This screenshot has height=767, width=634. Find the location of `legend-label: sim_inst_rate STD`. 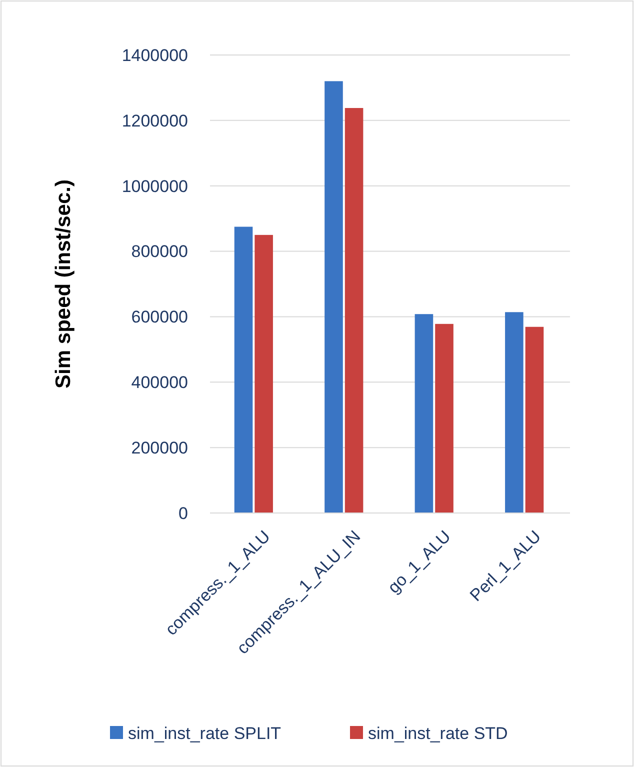

legend-label: sim_inst_rate STD is located at coordinates (438, 733).